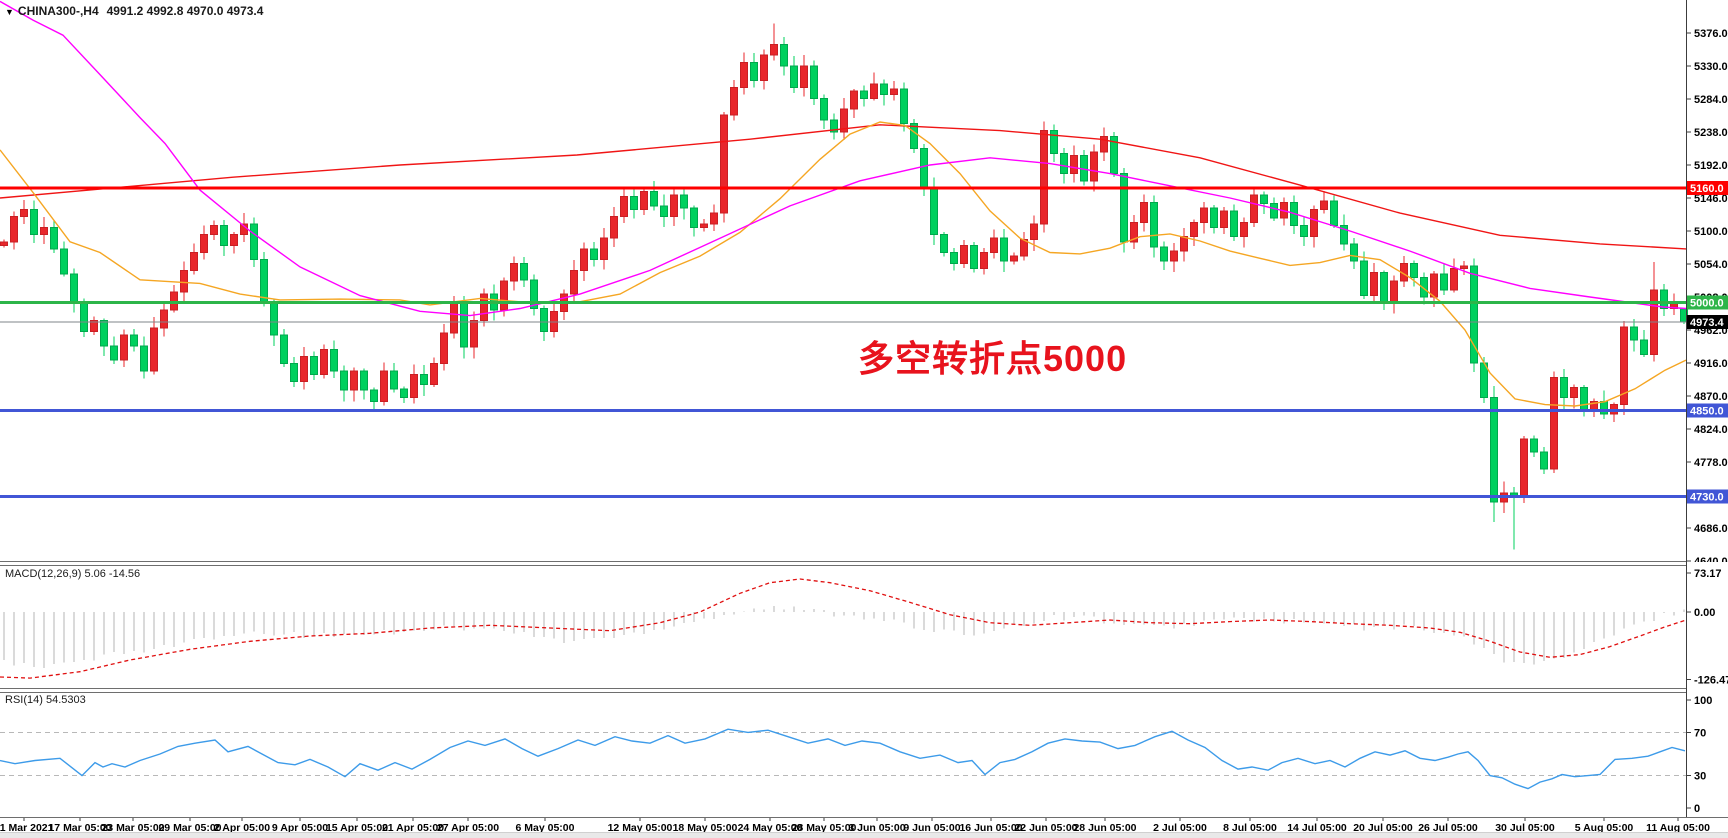 Image resolution: width=1728 pixels, height=838 pixels. I want to click on macd-axis: 73.17 0.00 -126.47, so click(1707, 627).